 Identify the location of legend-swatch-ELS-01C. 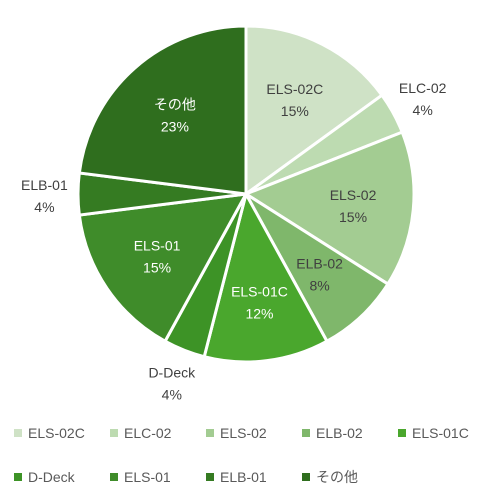
(402, 433).